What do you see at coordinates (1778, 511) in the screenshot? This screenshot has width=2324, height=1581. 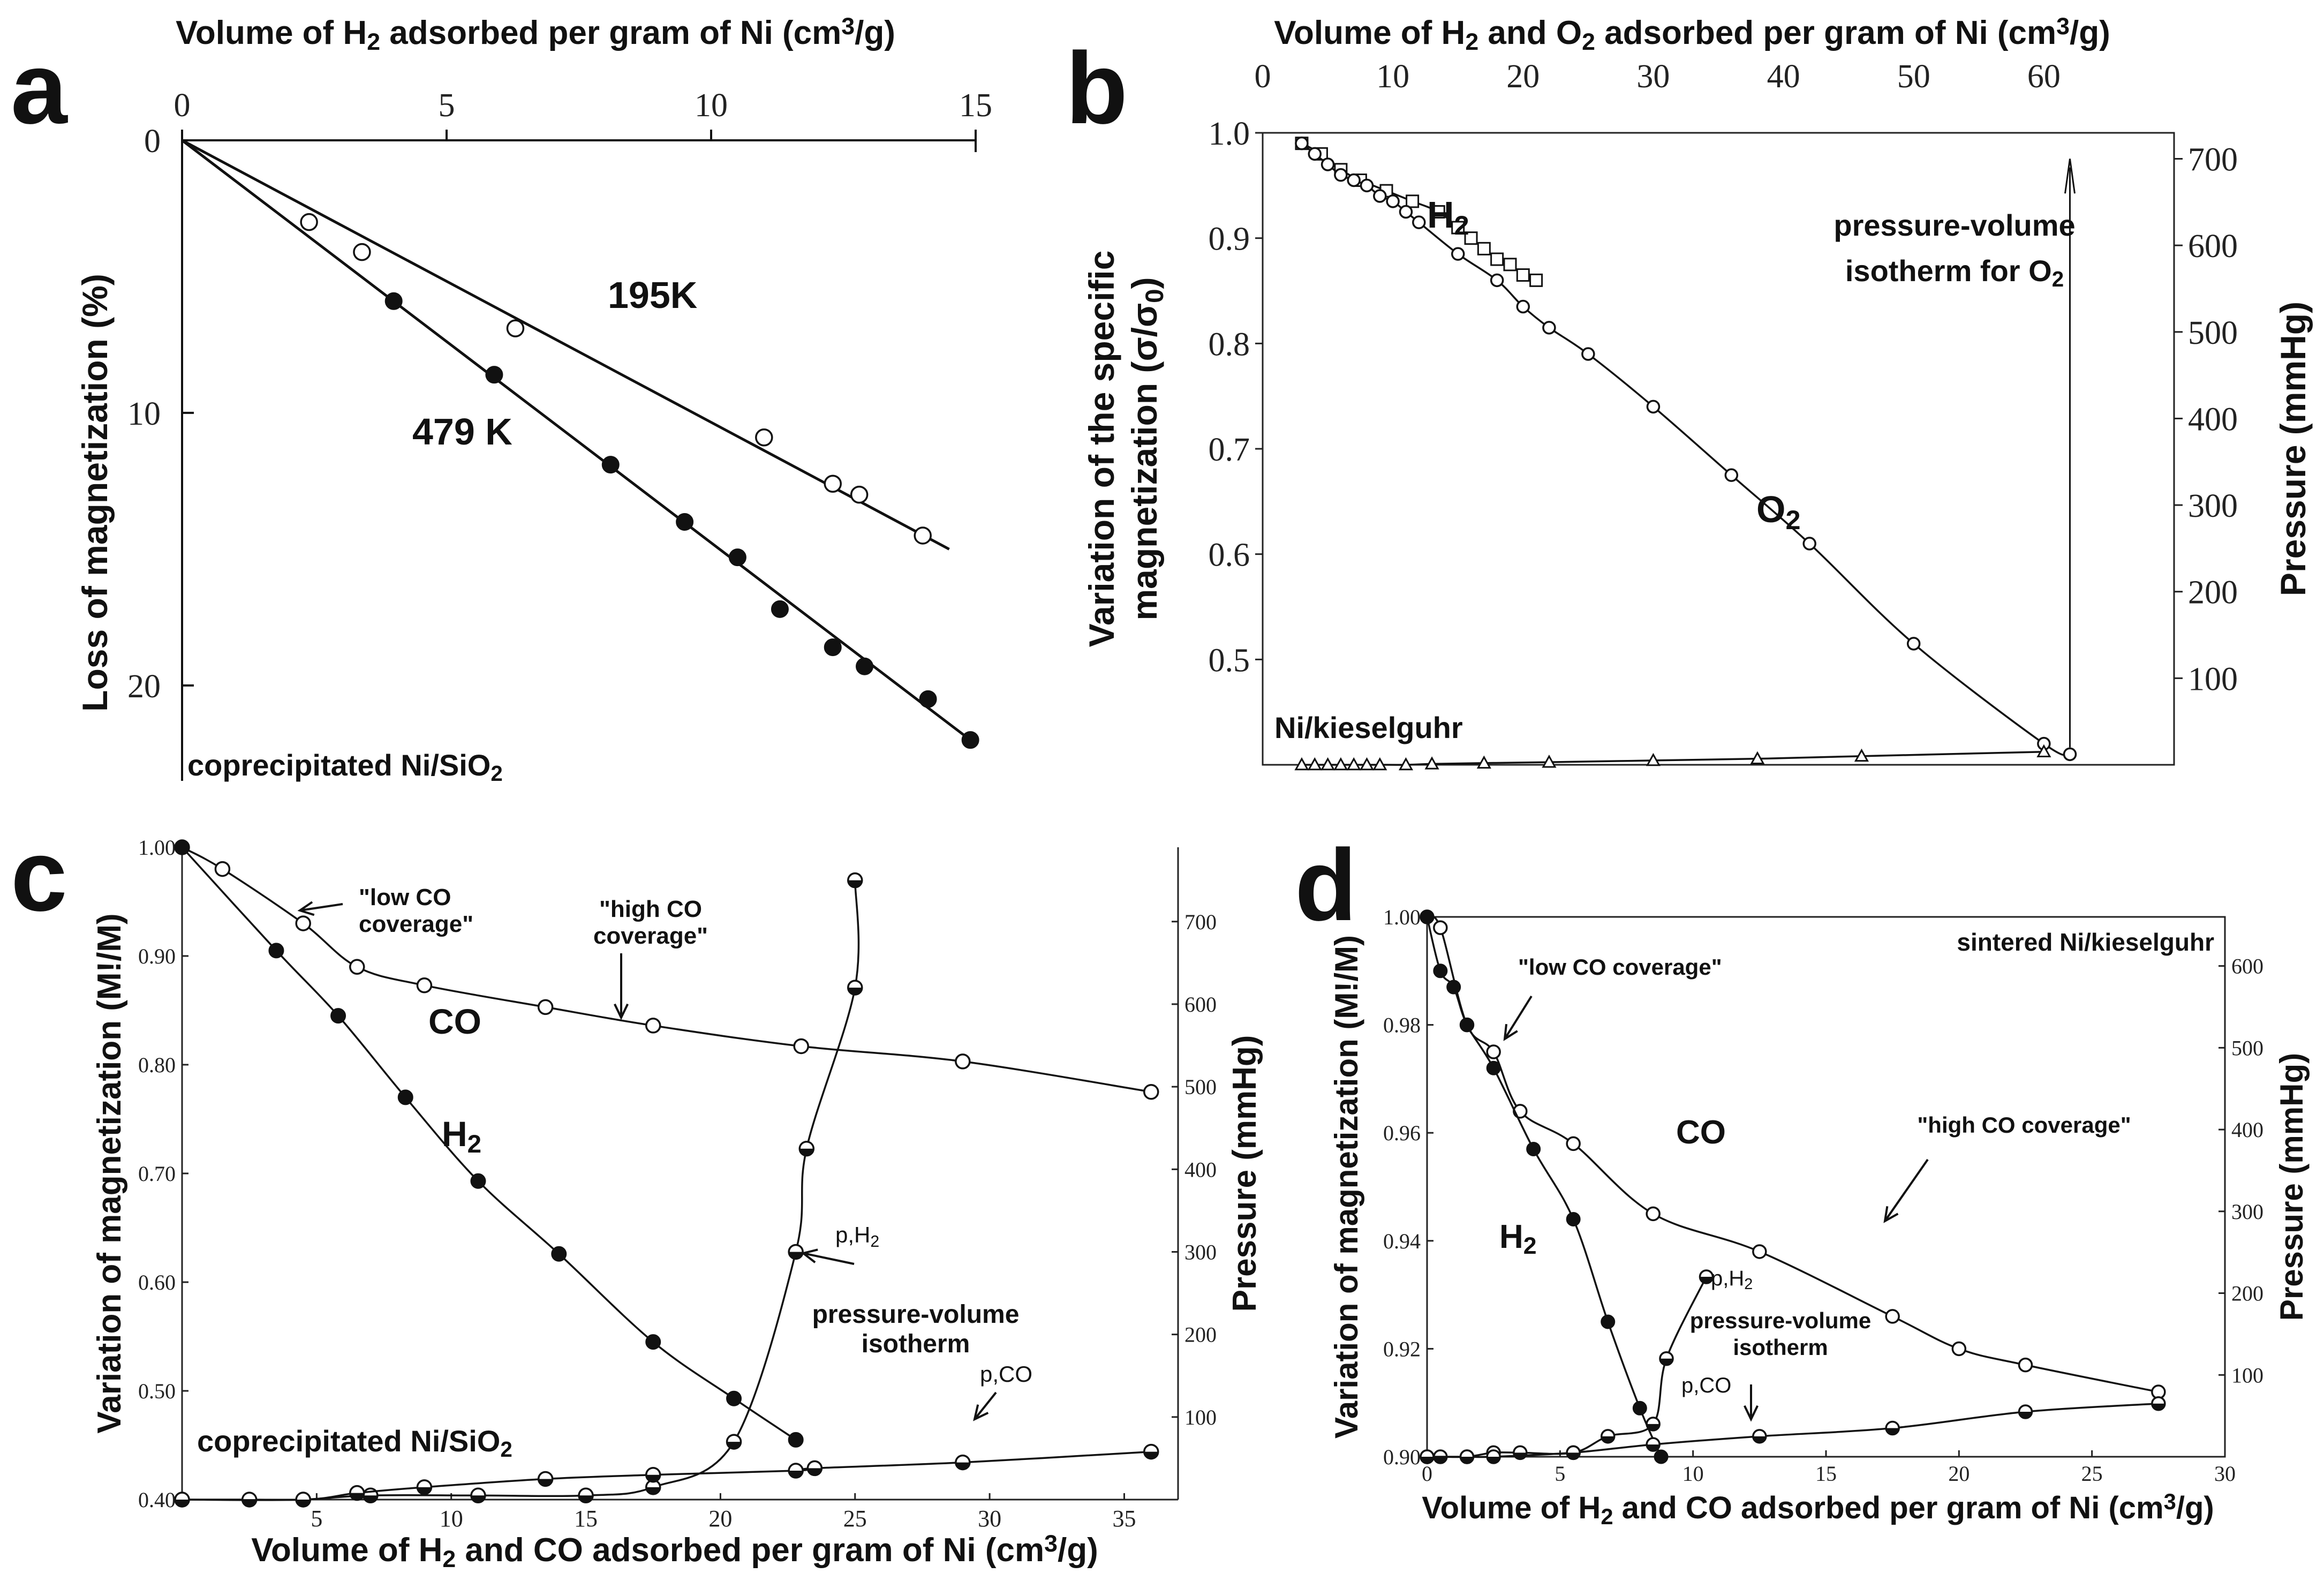 I see `series-label-b-o2: O2` at bounding box center [1778, 511].